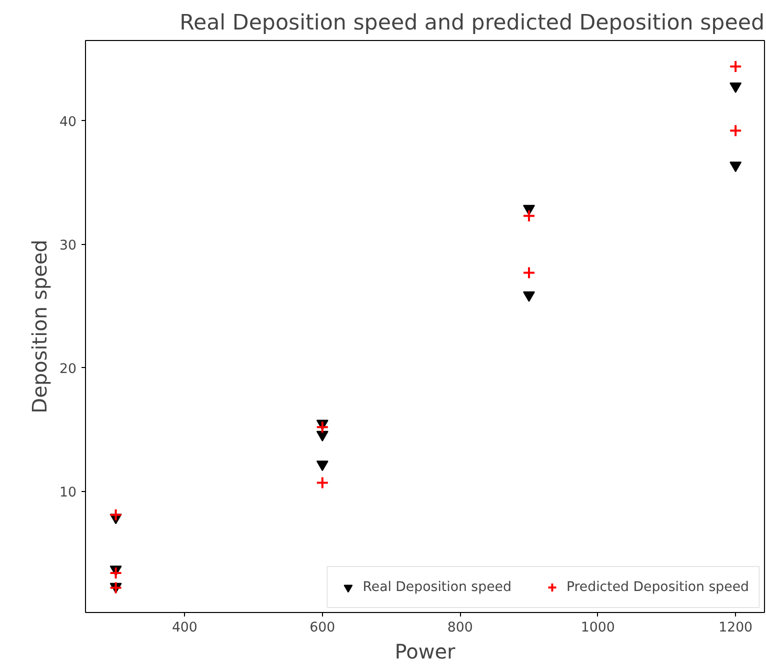 The width and height of the screenshot is (766, 672). Describe the element at coordinates (437, 587) in the screenshot. I see `legend-label: Real Deposition speed` at that location.